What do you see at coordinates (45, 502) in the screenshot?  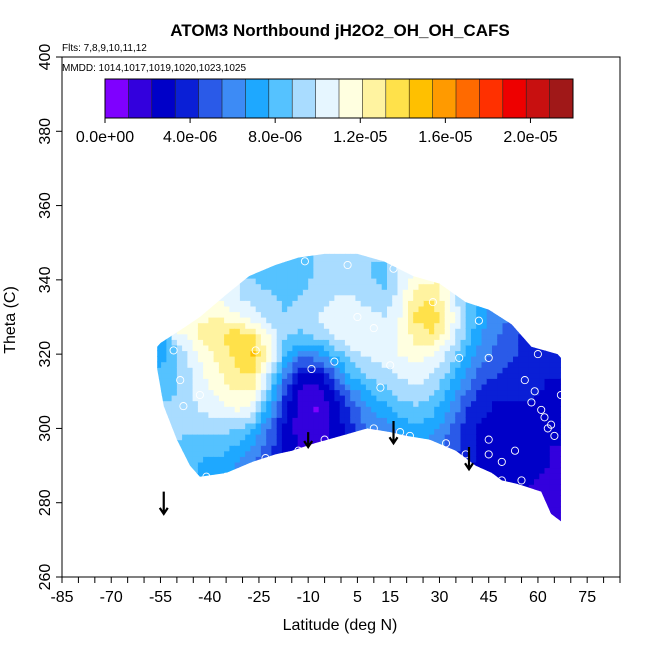 I see `y-tick-label: 280` at bounding box center [45, 502].